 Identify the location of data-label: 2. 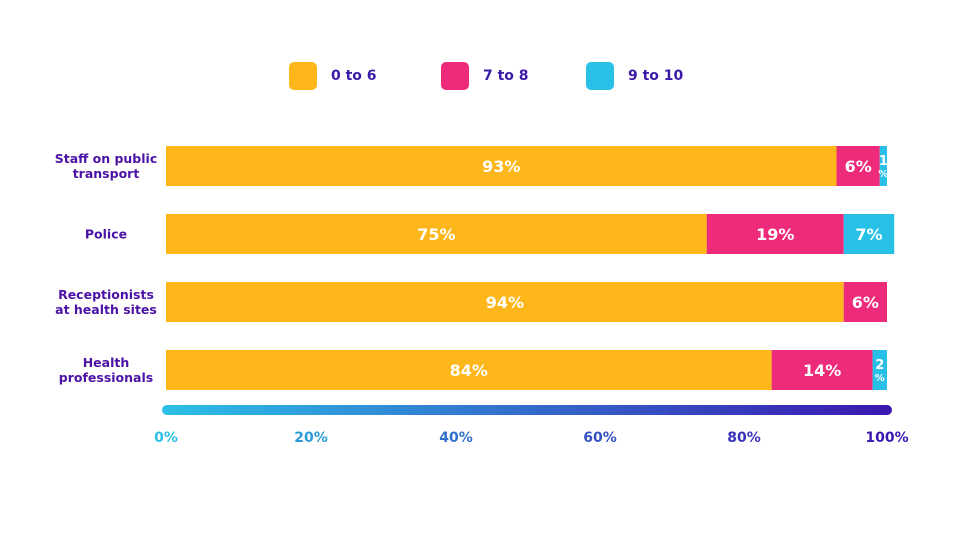
(879, 365).